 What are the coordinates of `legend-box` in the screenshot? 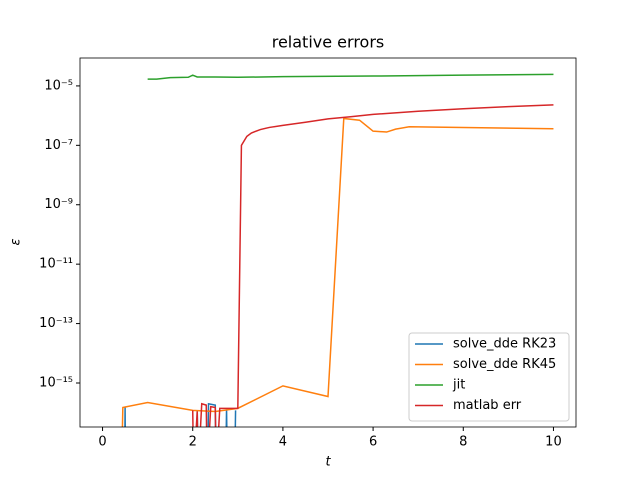 It's located at (489, 377).